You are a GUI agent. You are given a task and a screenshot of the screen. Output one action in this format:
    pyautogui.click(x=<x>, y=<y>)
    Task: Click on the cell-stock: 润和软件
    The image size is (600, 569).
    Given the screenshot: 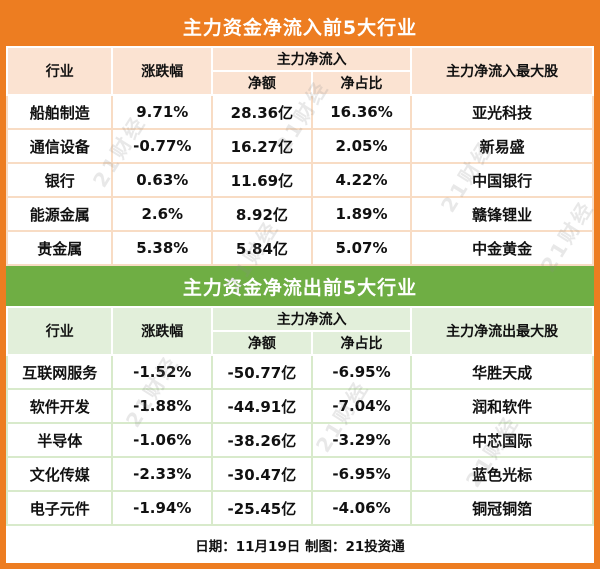 What is the action you would take?
    pyautogui.click(x=502, y=406)
    